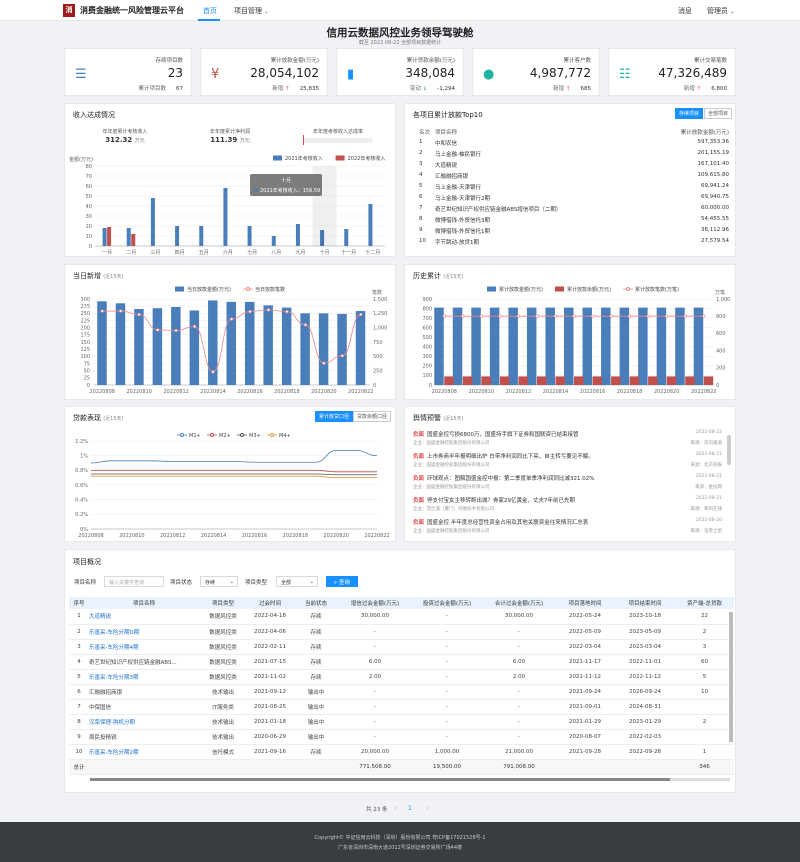  What do you see at coordinates (708, 432) in the screenshot?
I see `alert-date: 2022-08-22` at bounding box center [708, 432].